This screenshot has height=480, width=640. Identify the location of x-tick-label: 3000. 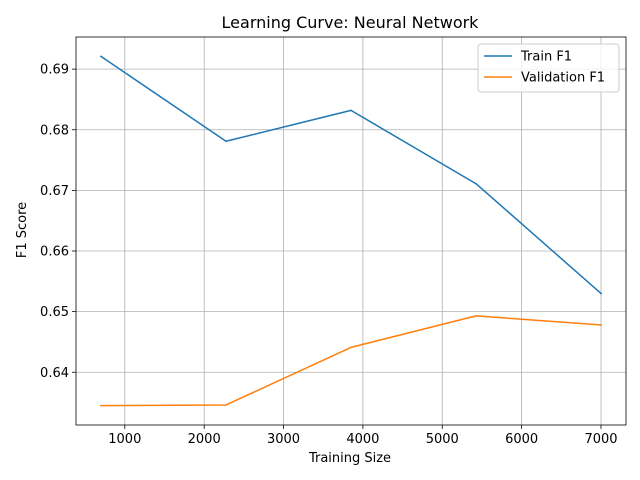
(283, 439).